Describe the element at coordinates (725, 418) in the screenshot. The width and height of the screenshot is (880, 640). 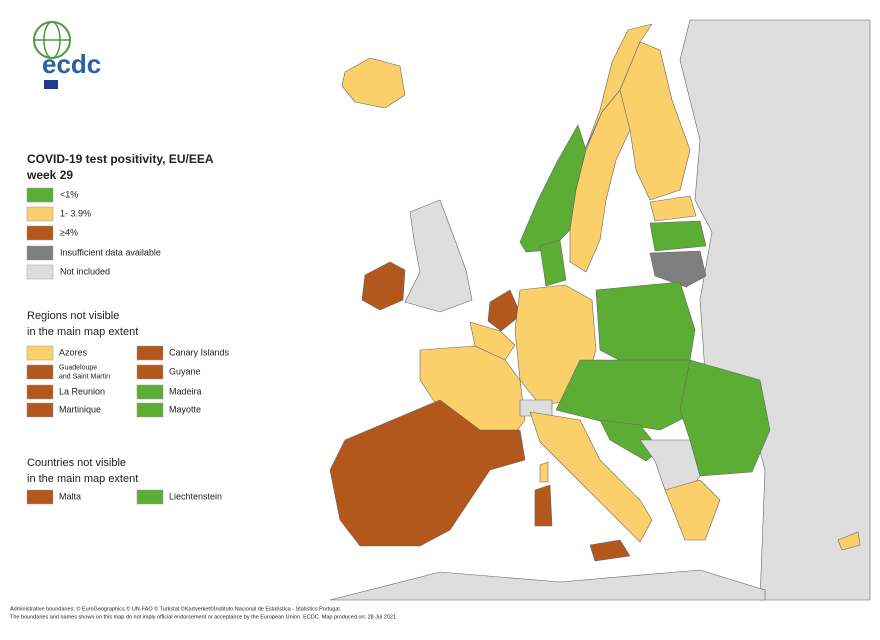
I see `romania-bulgaria` at that location.